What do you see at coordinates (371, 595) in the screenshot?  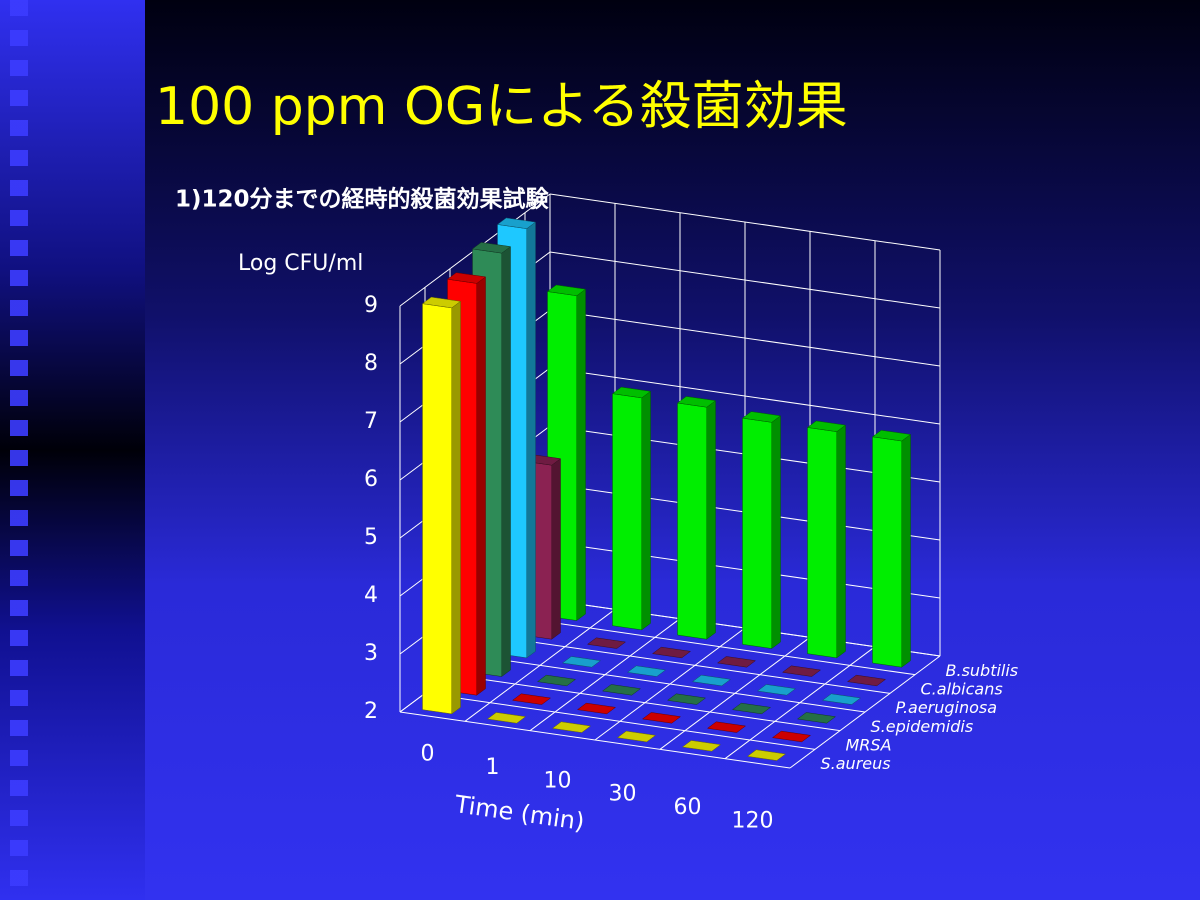 I see `y-tick-label: 4` at bounding box center [371, 595].